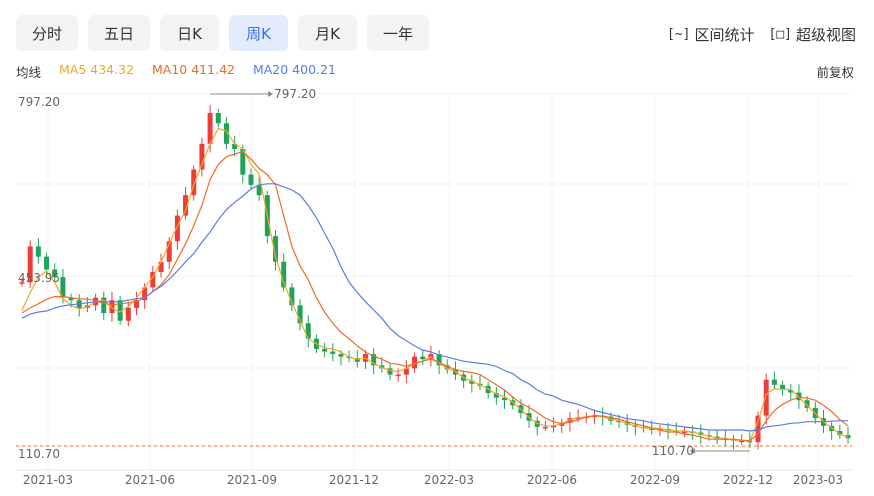 Image resolution: width=874 pixels, height=496 pixels. What do you see at coordinates (119, 33) in the screenshot?
I see `tab-five-day: 五日` at bounding box center [119, 33].